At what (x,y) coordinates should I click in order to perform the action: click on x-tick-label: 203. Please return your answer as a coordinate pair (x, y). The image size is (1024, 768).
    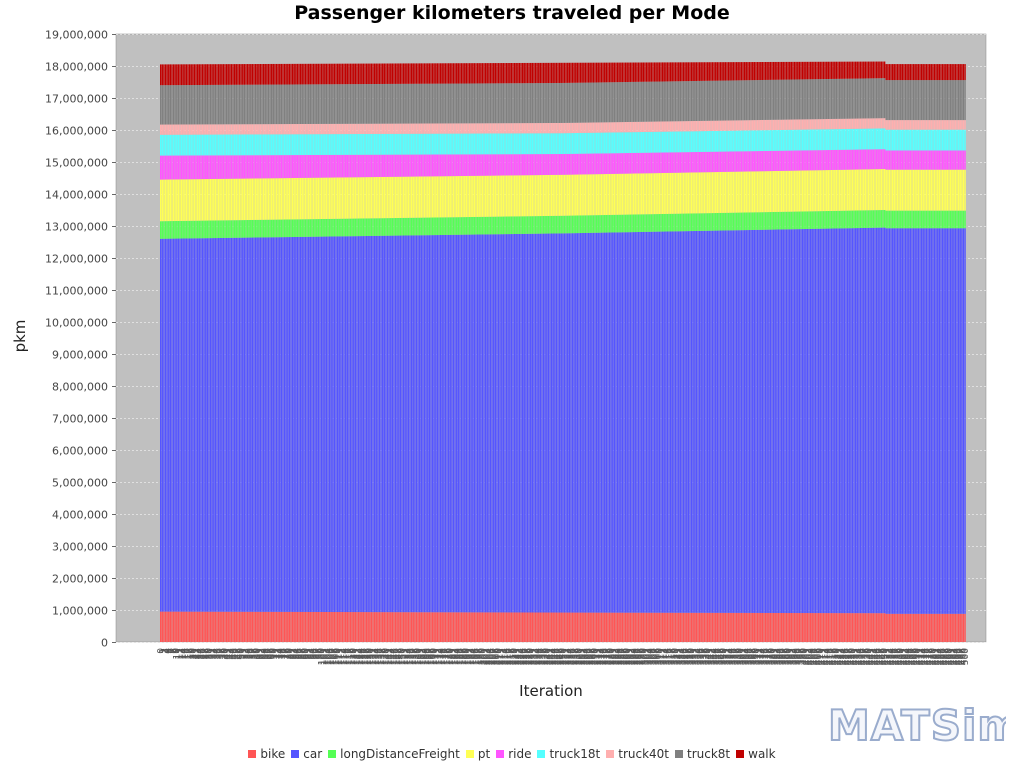
    Looking at the image, I should click on (488, 656).